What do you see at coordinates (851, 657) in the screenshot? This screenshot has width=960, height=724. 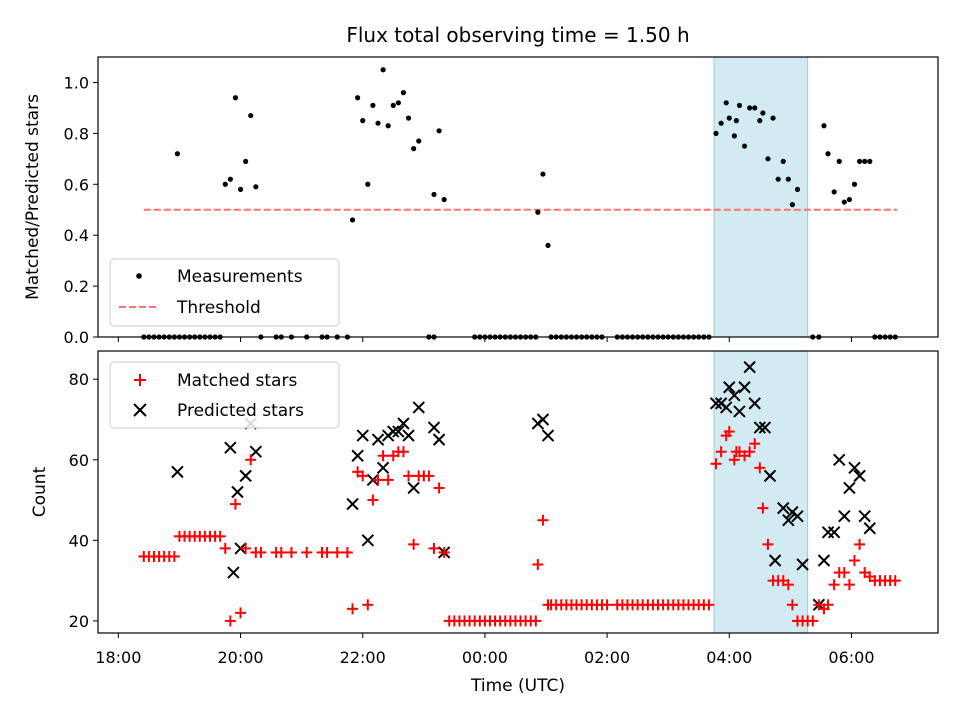 I see `x-tick-label: 06:00` at bounding box center [851, 657].